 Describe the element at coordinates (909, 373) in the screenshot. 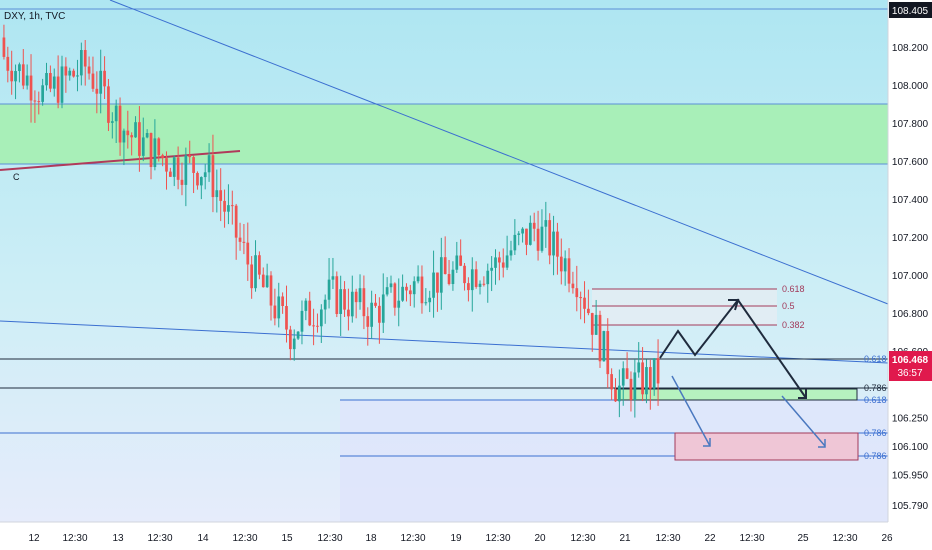

I see `countdown-text: 36:57` at that location.